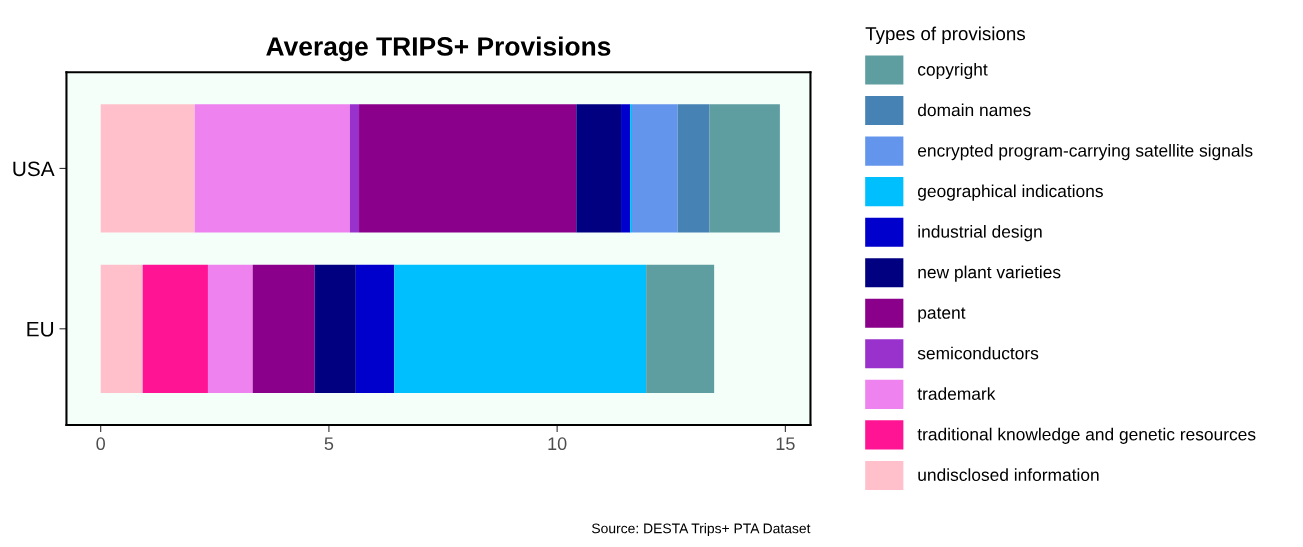 The width and height of the screenshot is (1303, 547). I want to click on legend-label: encrypted program-carrying satellite signals, so click(1085, 152).